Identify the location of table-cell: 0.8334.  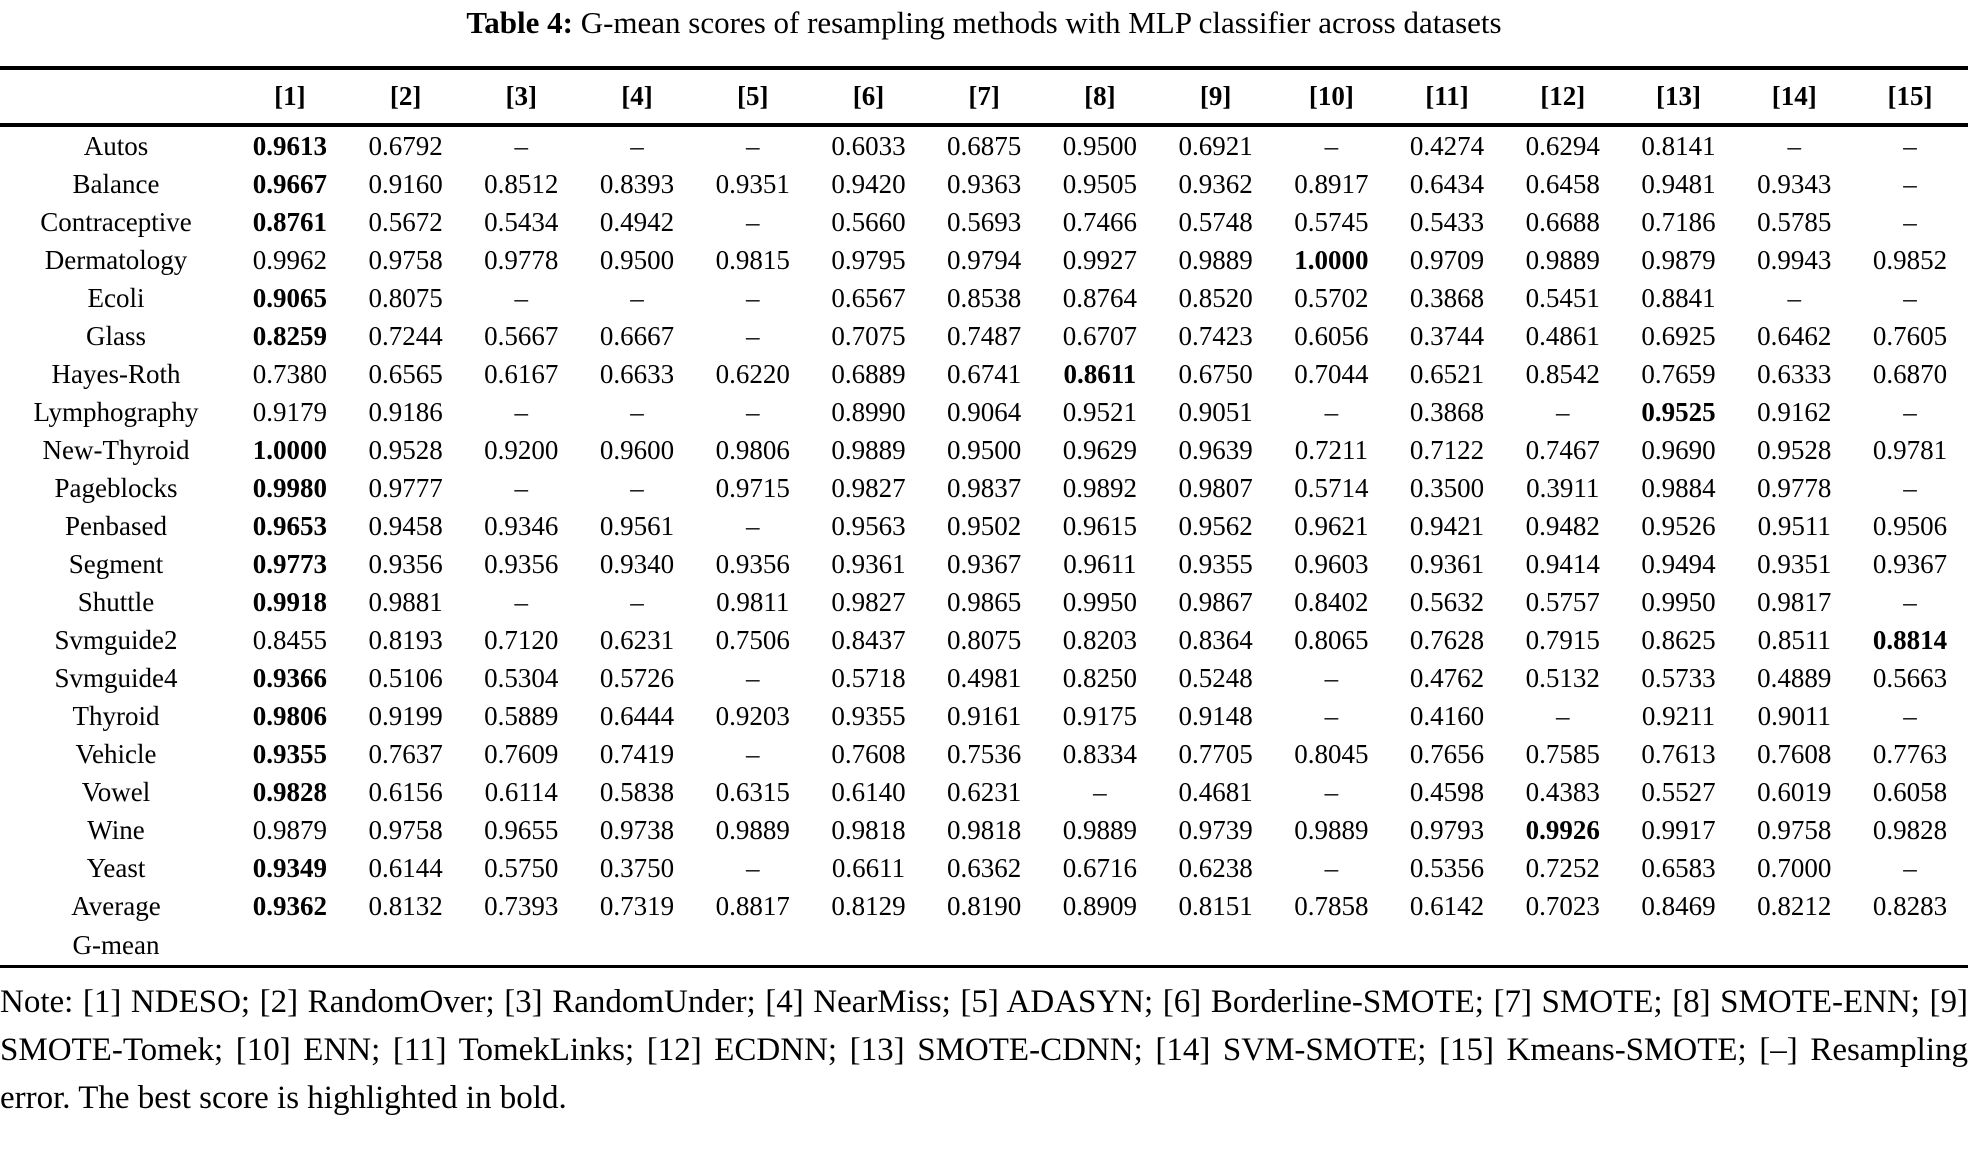
(1100, 754).